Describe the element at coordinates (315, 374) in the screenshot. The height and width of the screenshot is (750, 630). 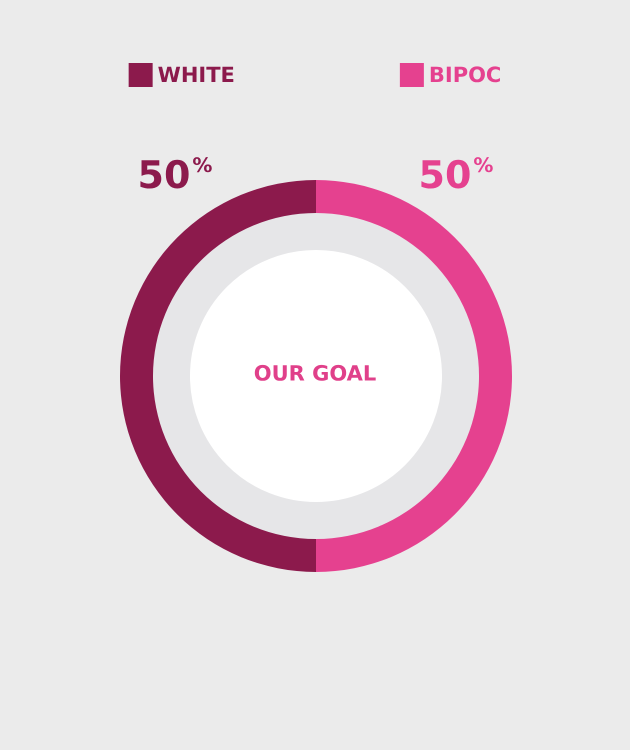
I see `text: OUR GOAL` at that location.